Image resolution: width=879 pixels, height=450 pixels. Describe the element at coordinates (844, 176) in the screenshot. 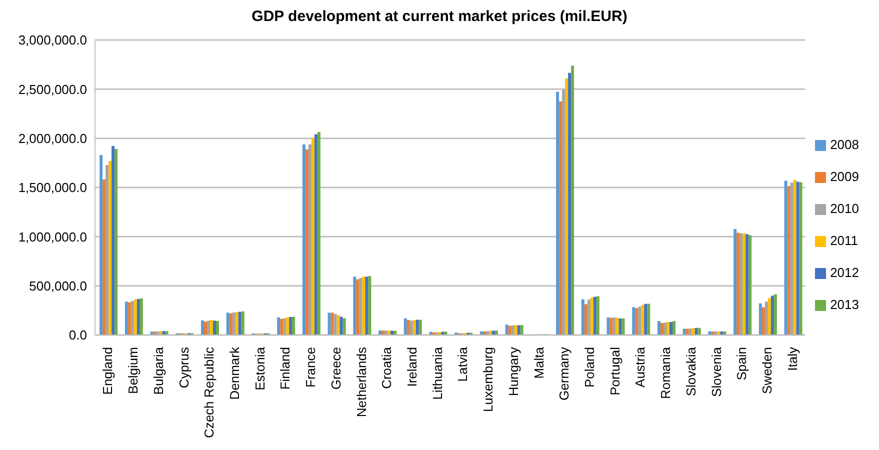

I see `legend-label: 2009` at that location.